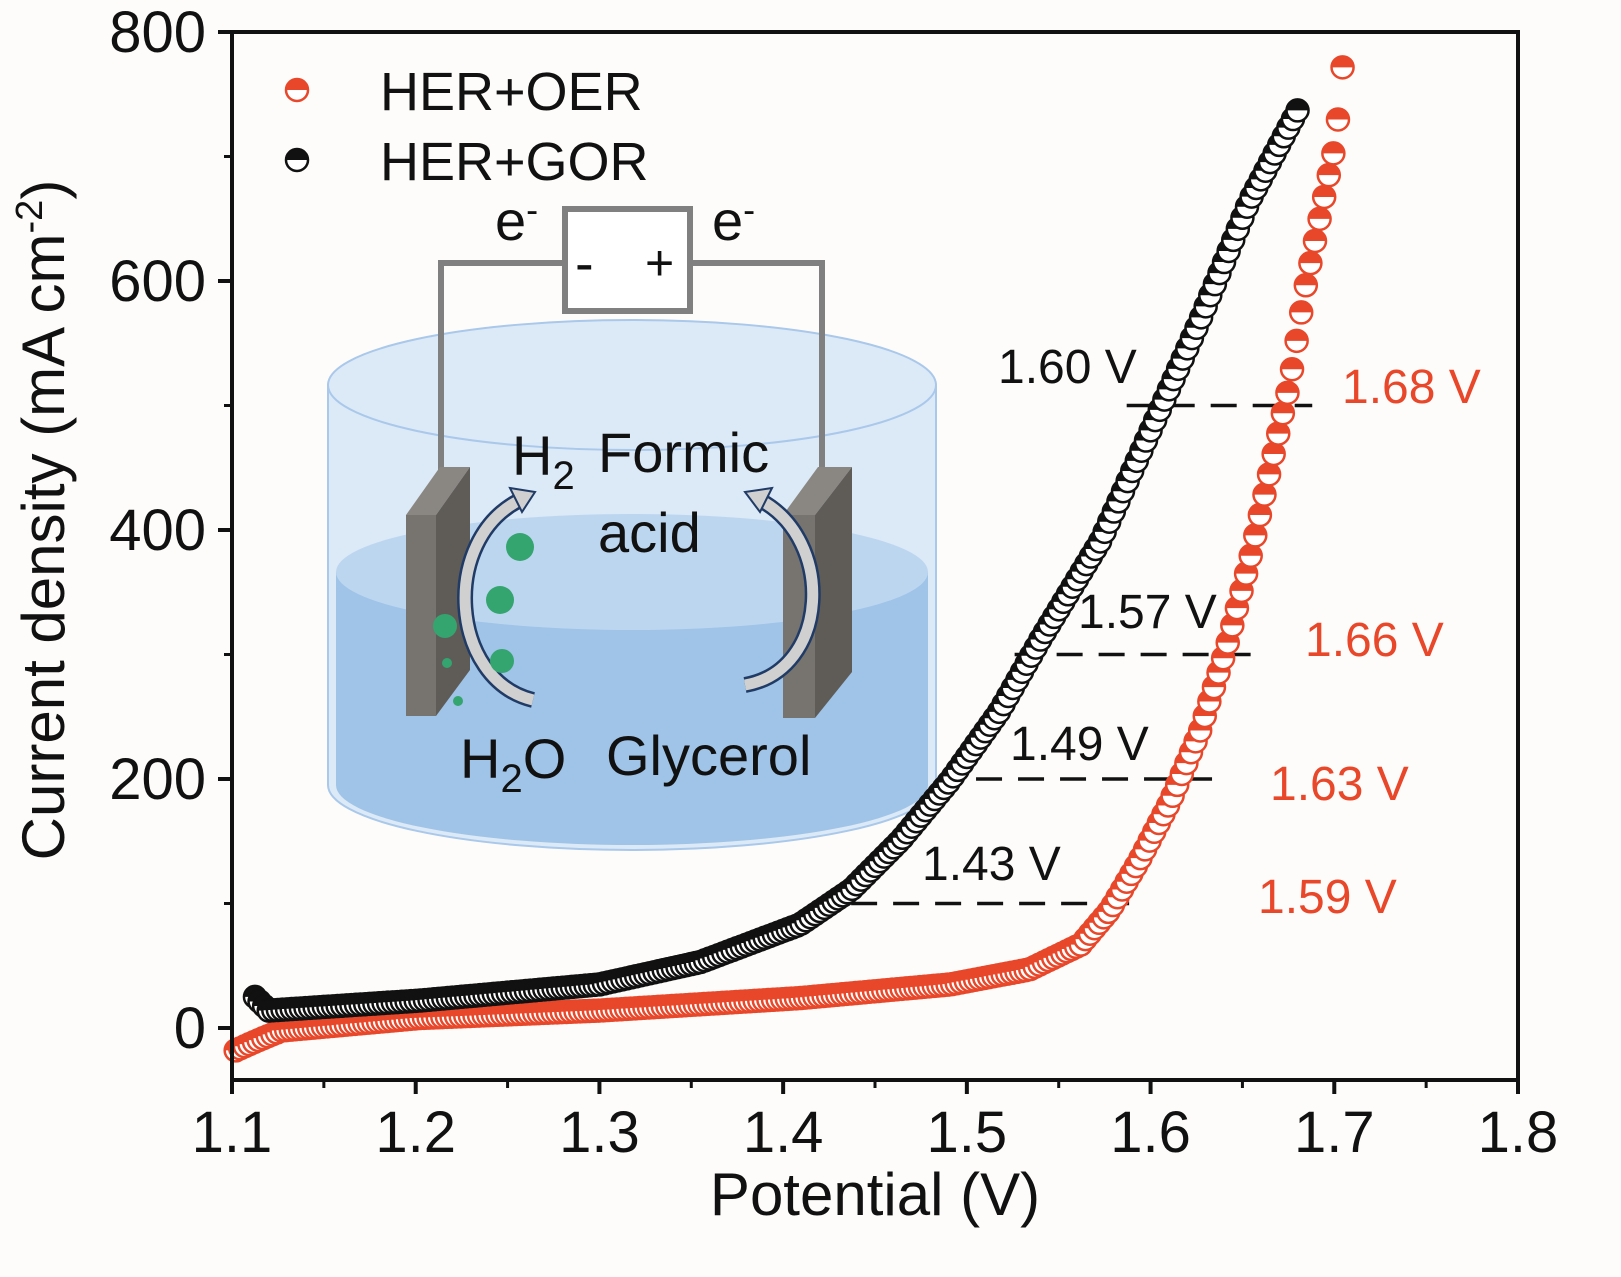 Image resolution: width=1621 pixels, height=1277 pixels. I want to click on annotation-gor-200: 1.49 V, so click(1079, 744).